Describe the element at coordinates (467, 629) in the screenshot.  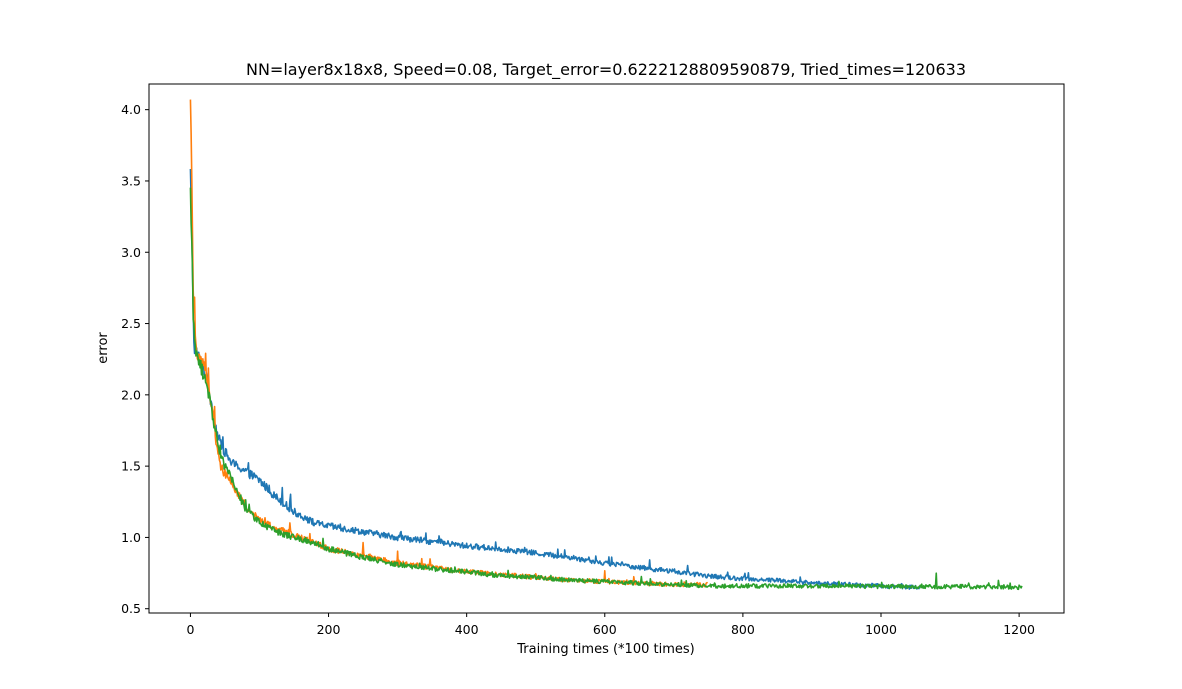
I see `x-tick-label: 400` at that location.